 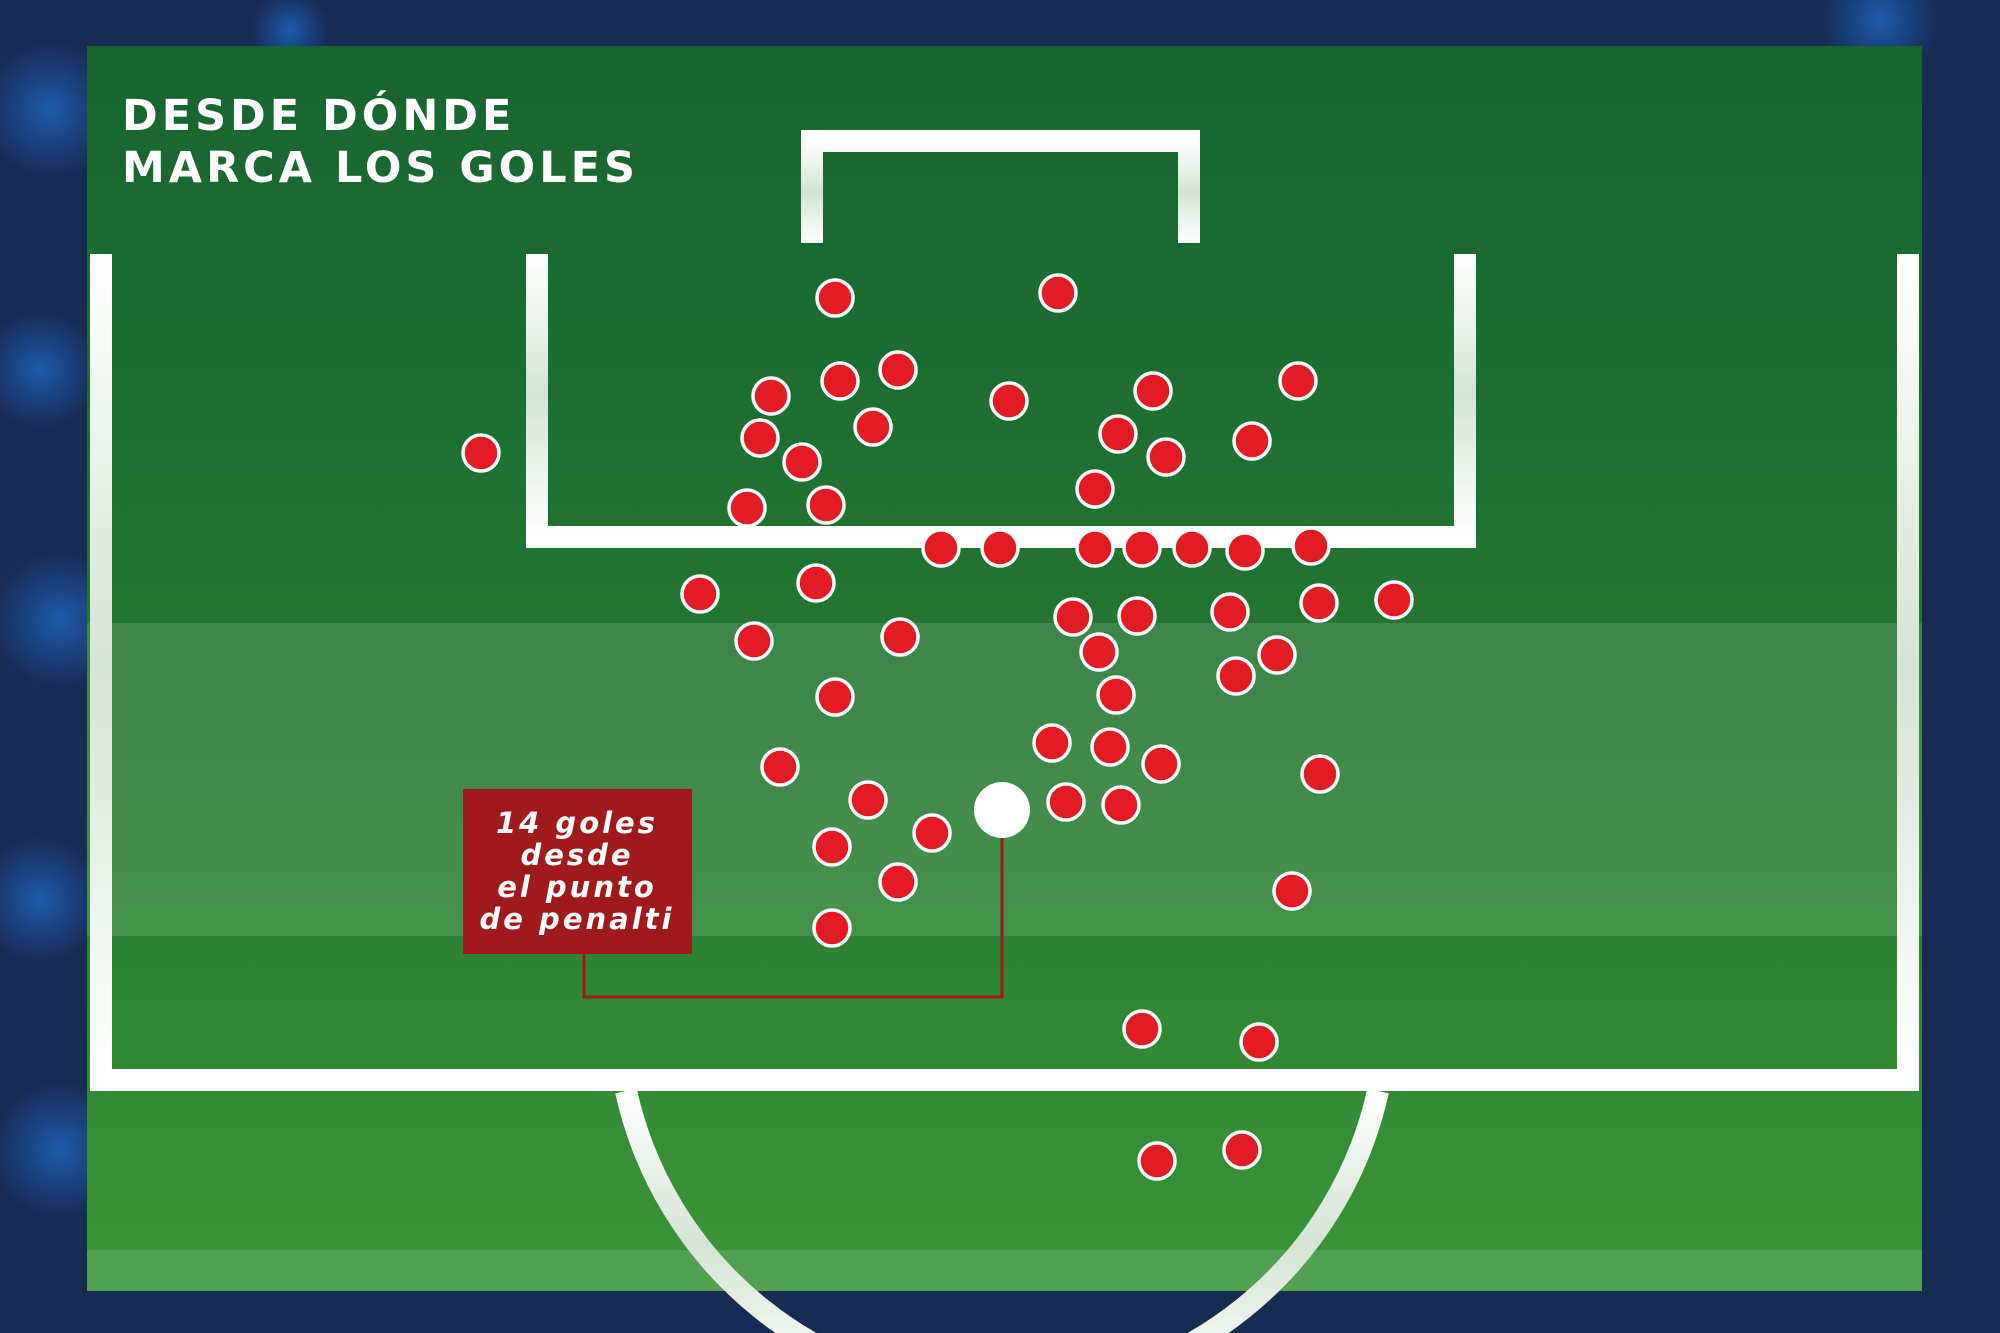 I want to click on callout-box, so click(x=577, y=871).